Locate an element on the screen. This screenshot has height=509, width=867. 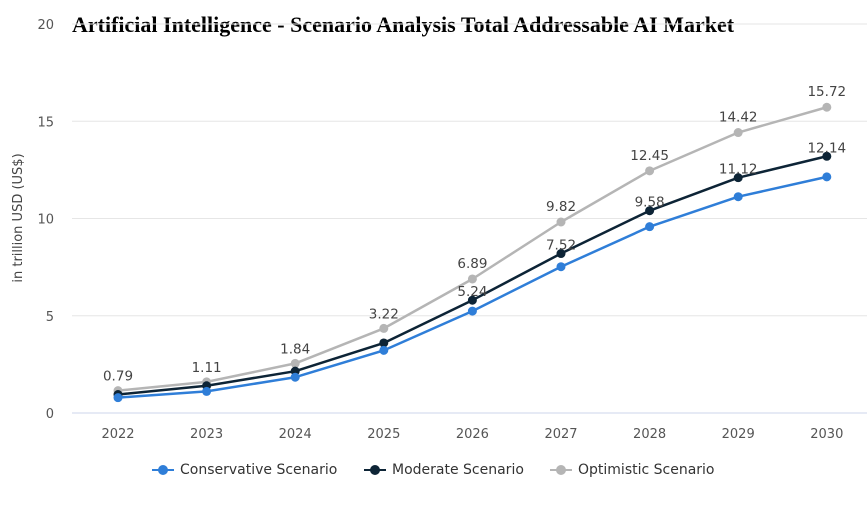
y-tick-label: 10 is located at coordinates (45, 220).